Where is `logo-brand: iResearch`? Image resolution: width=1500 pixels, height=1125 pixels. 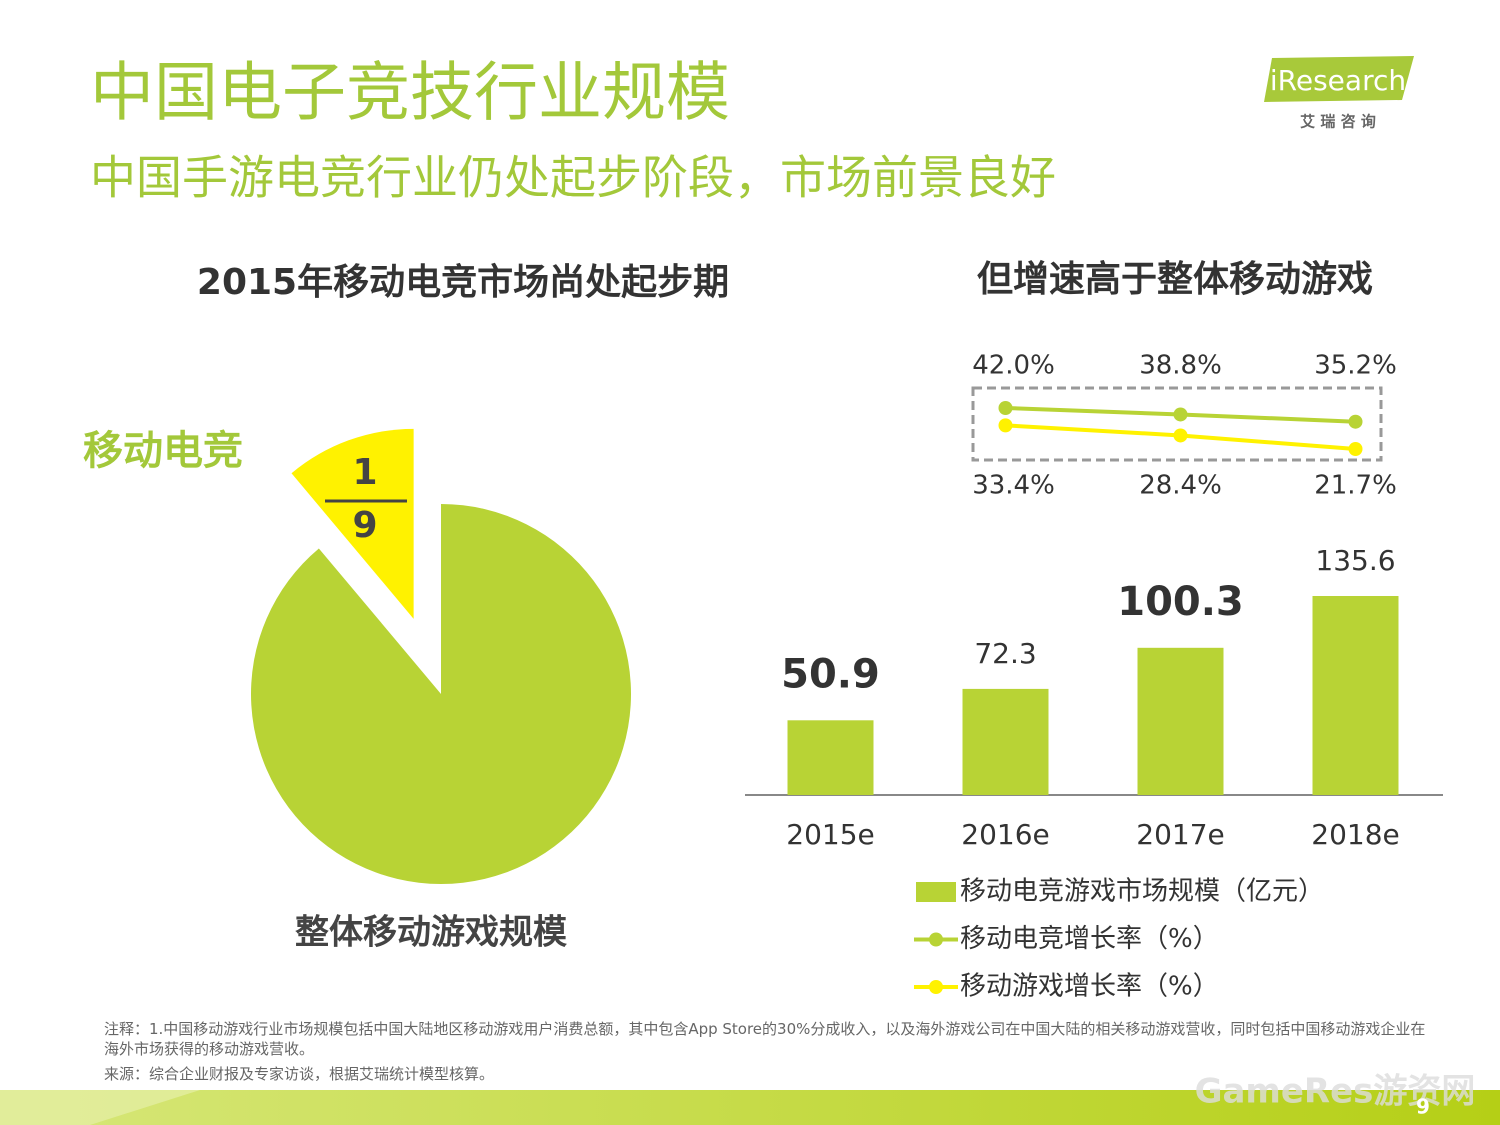
logo-brand: iResearch is located at coordinates (1338, 80).